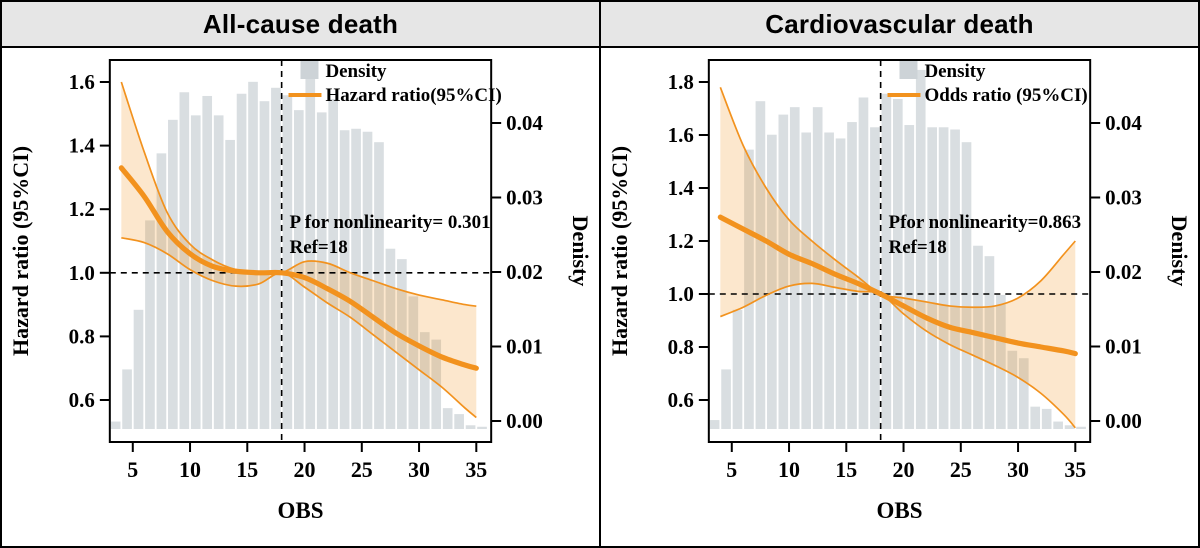  Describe the element at coordinates (985, 235) in the screenshot. I see `annotations: Pfor nonlinearity=0.863 Ref=18` at that location.